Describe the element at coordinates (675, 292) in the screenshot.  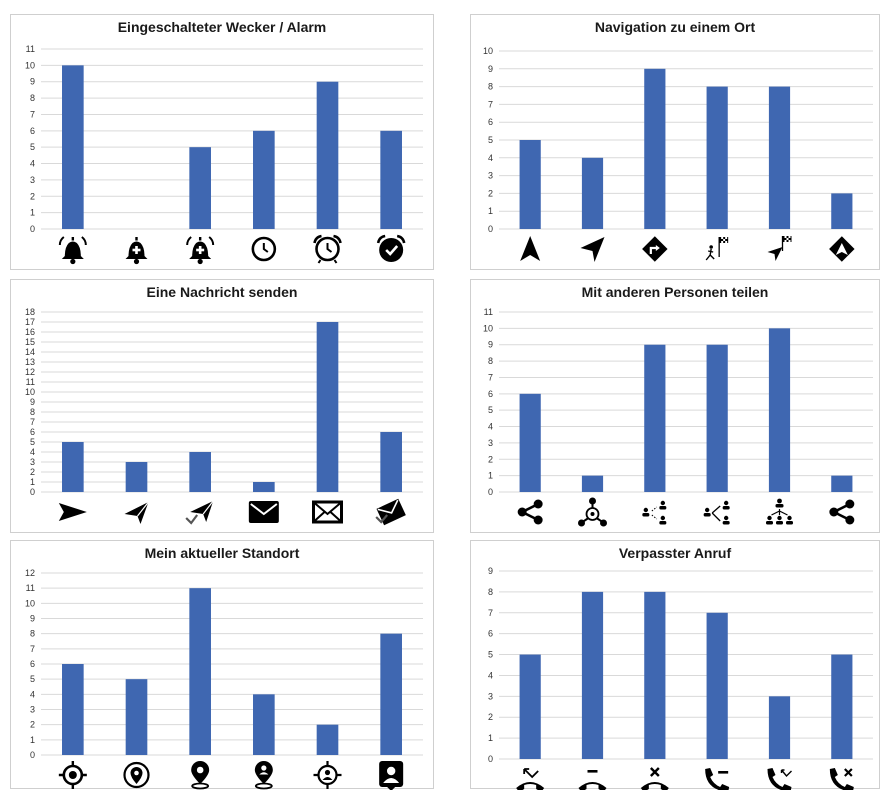
I see `chart-title: Mit anderen Personen teilen` at that location.